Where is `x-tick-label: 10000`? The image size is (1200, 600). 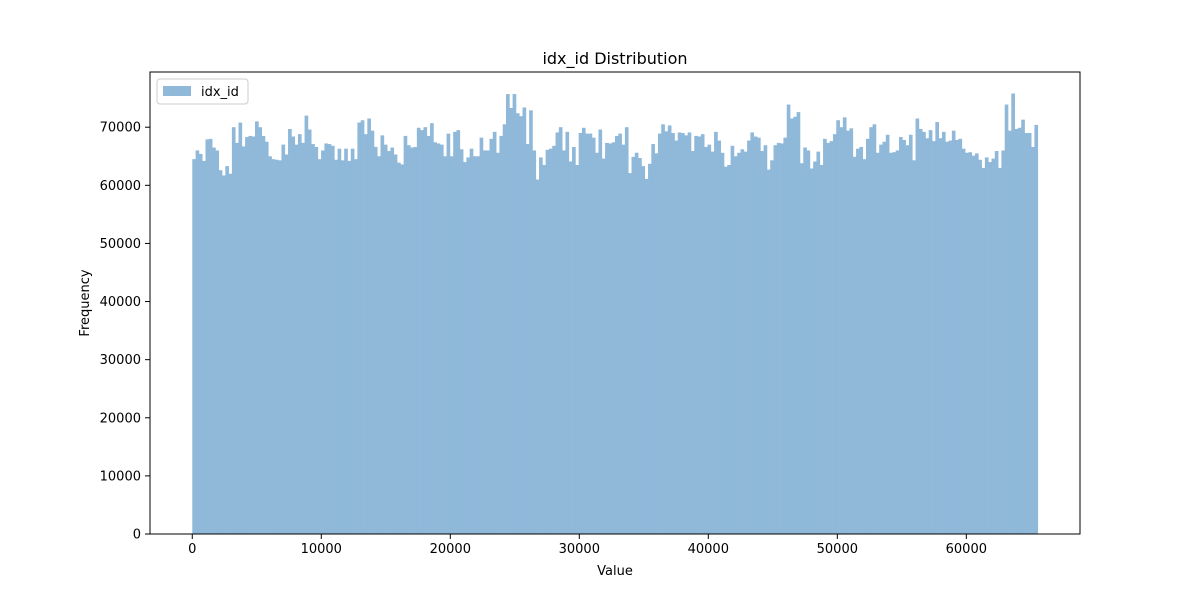 x-tick-label: 10000 is located at coordinates (321, 549).